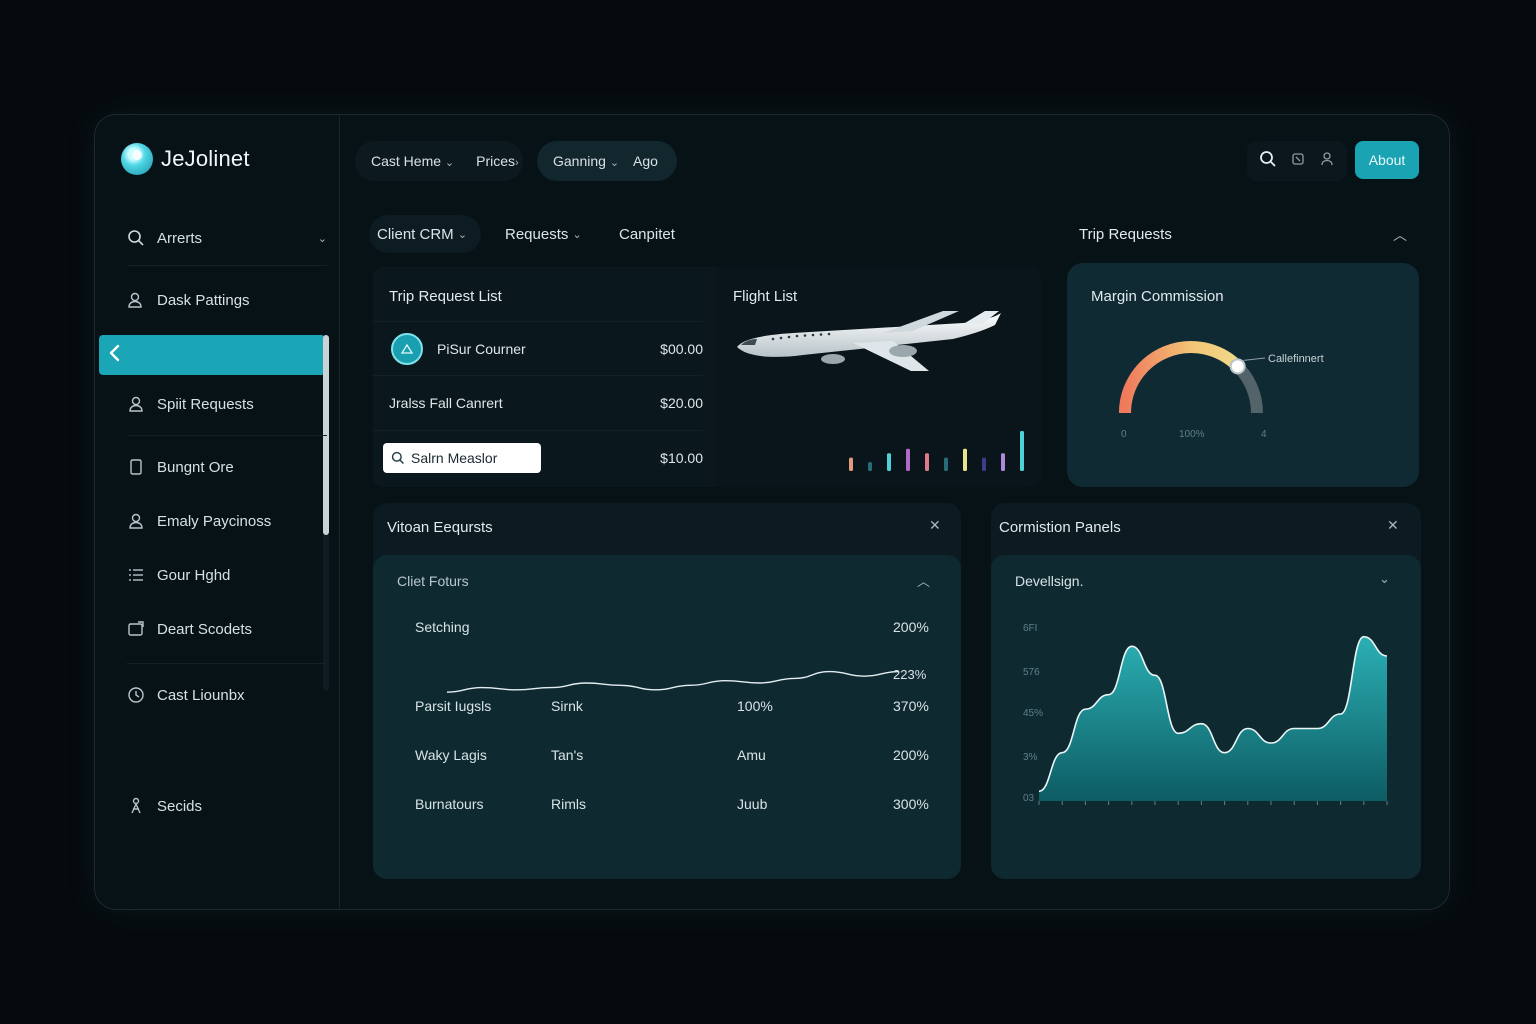 The height and width of the screenshot is (1024, 1536). What do you see at coordinates (681, 348) in the screenshot?
I see `row-amount: $00.00` at bounding box center [681, 348].